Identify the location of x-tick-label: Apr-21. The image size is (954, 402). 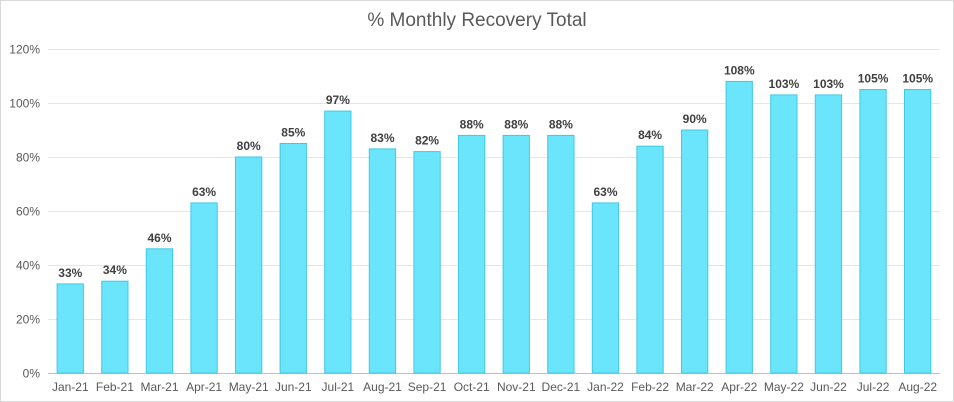
(204, 387).